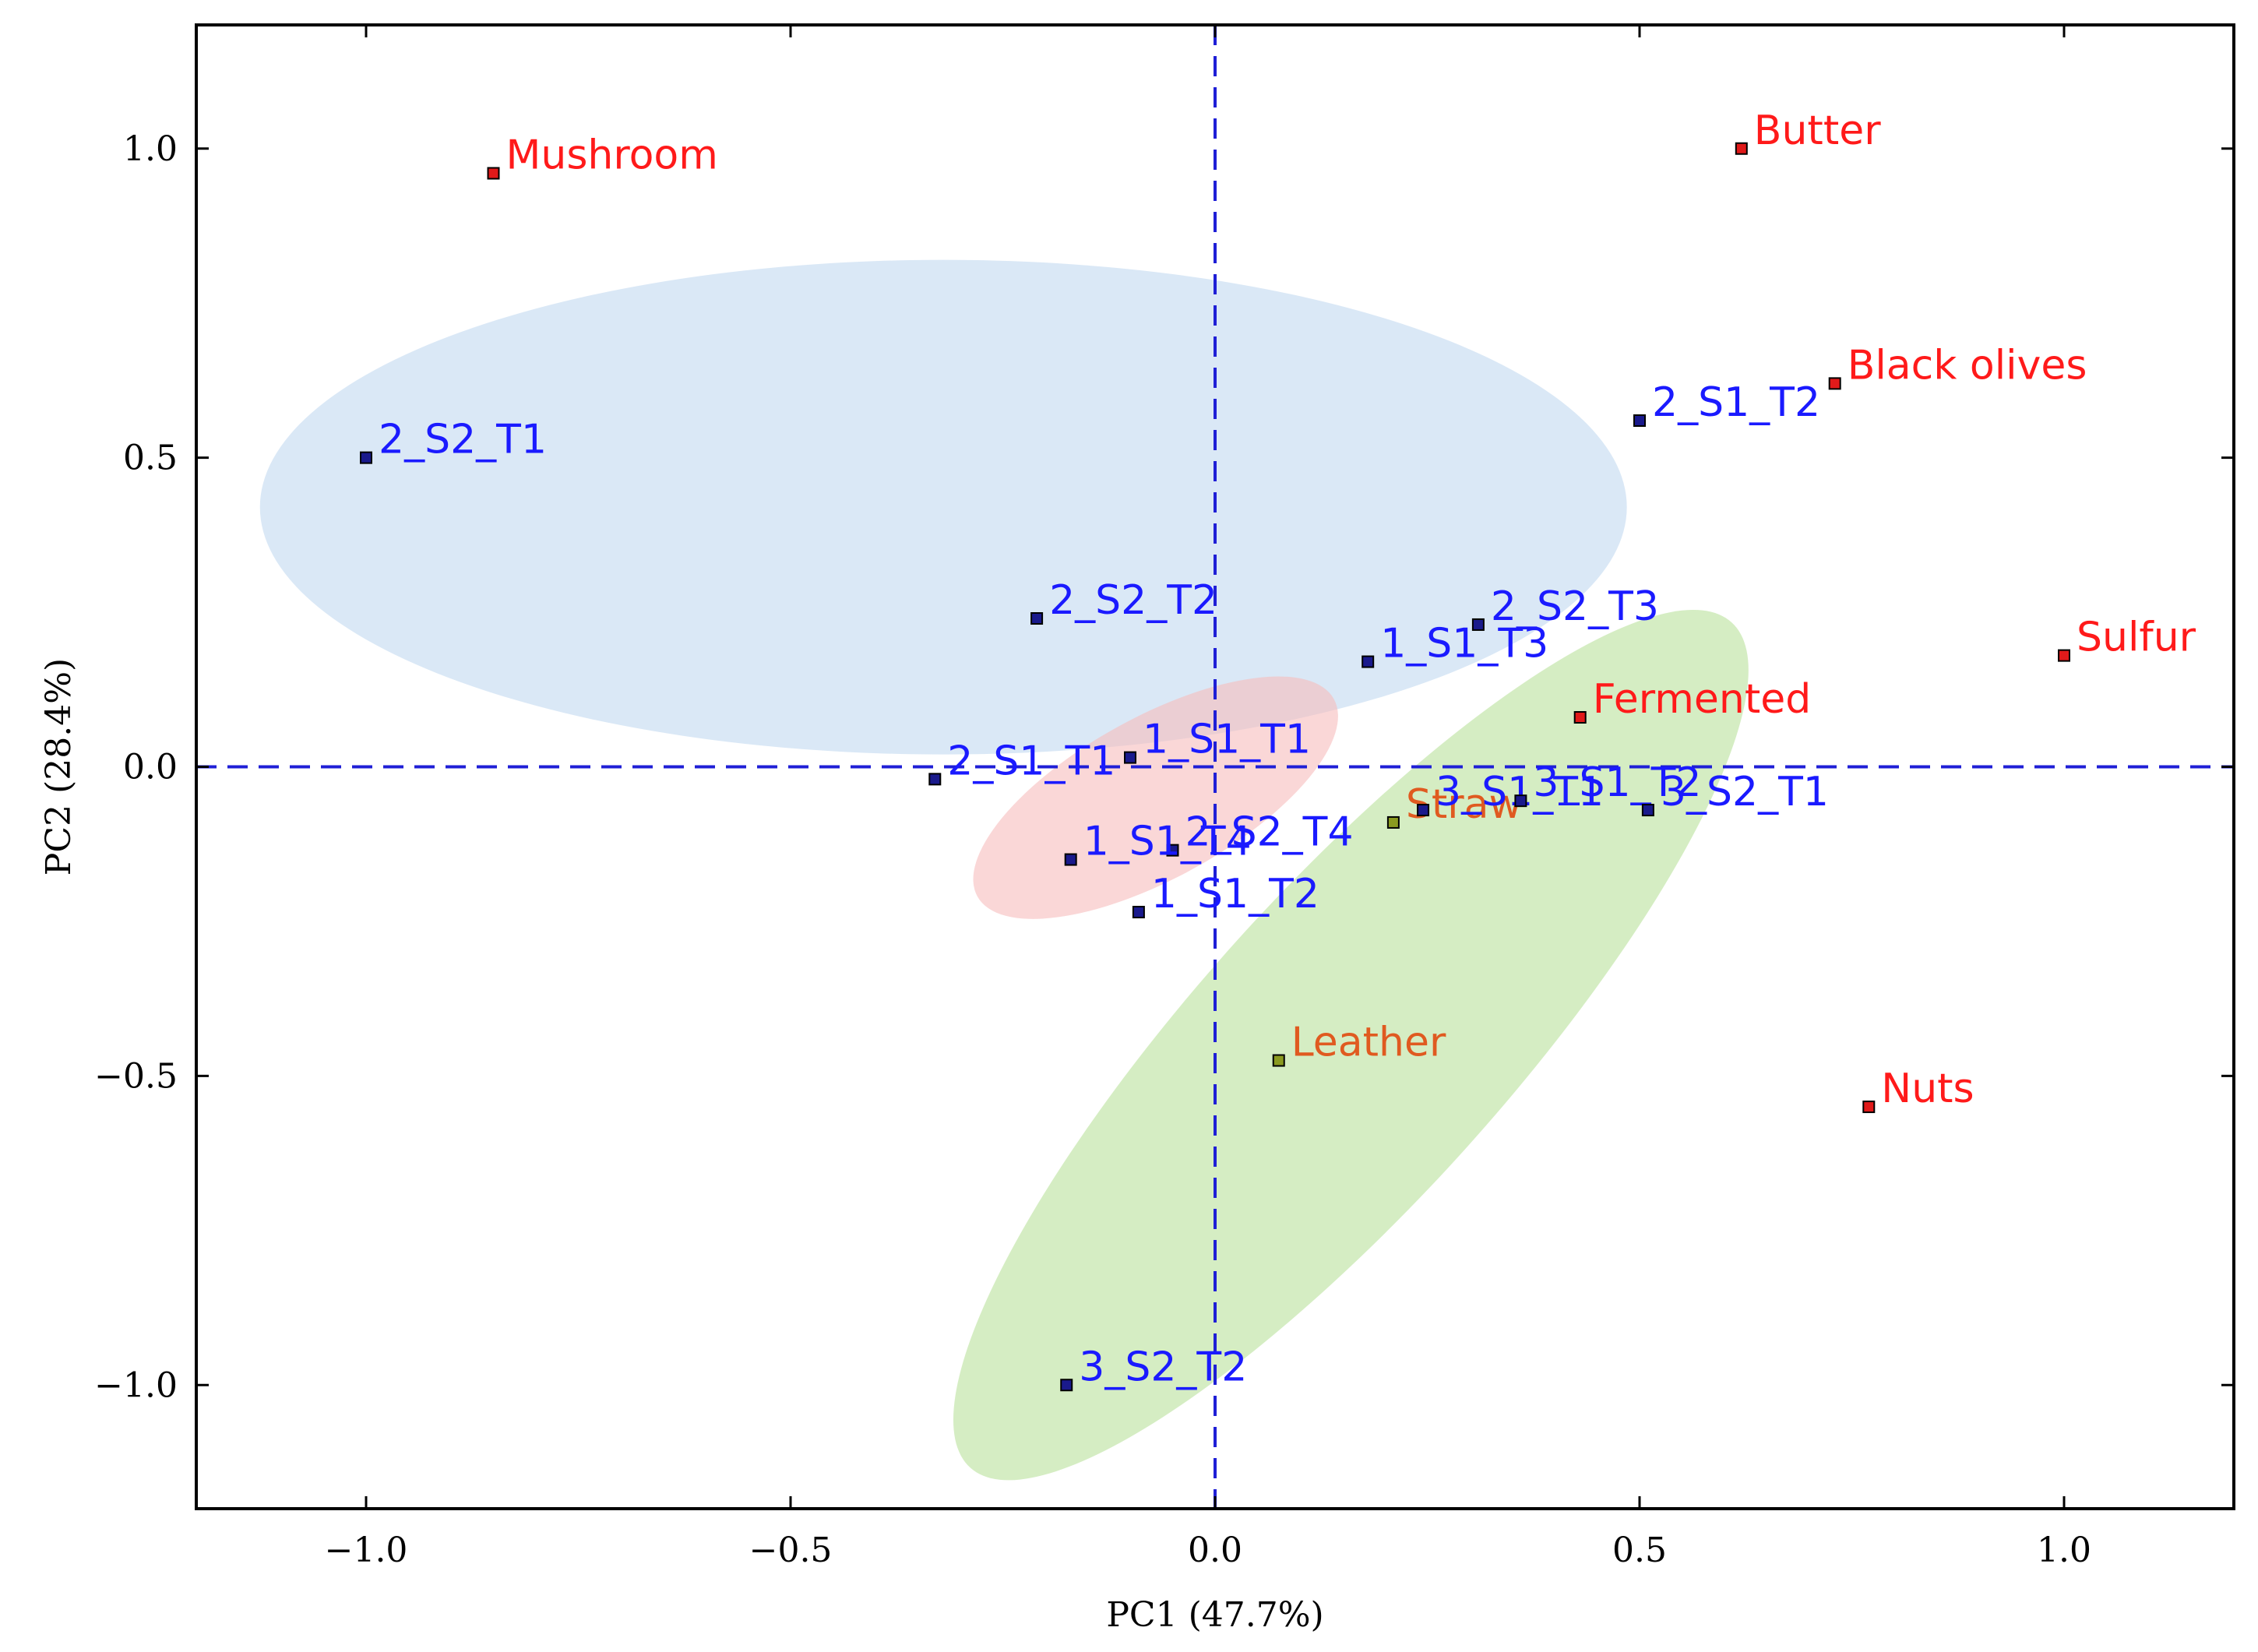 The width and height of the screenshot is (2258, 1652). What do you see at coordinates (1214, 1615) in the screenshot?
I see `x-axis-label: PC1 (47.7%)` at bounding box center [1214, 1615].